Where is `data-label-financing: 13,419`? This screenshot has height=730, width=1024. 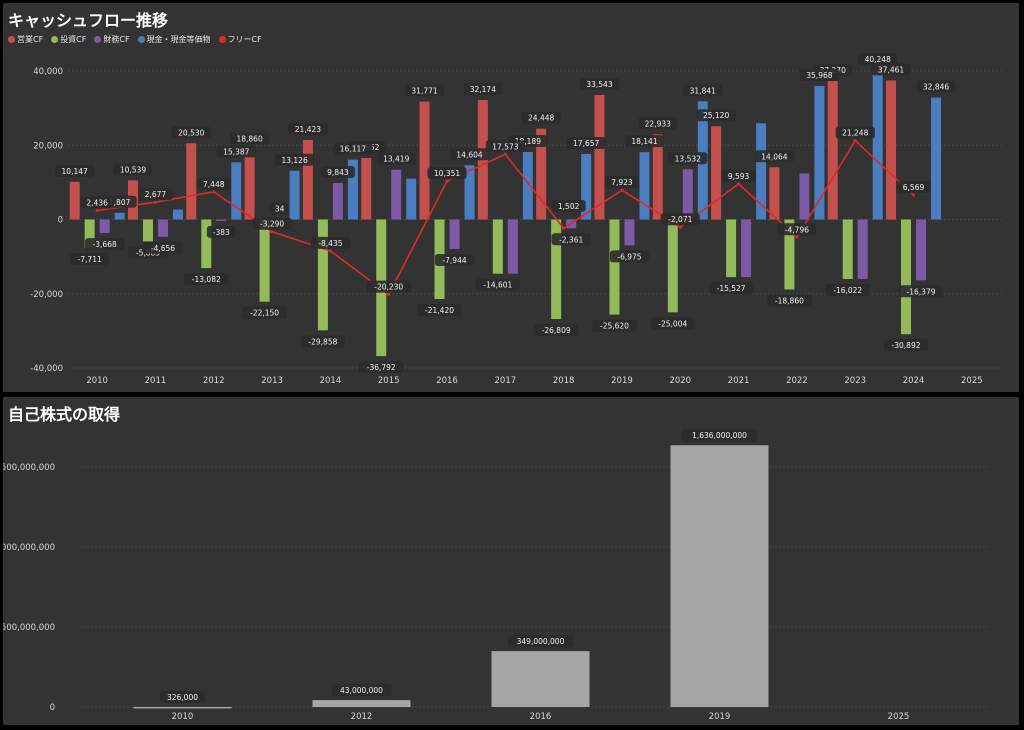 data-label-financing: 13,419 is located at coordinates (396, 159).